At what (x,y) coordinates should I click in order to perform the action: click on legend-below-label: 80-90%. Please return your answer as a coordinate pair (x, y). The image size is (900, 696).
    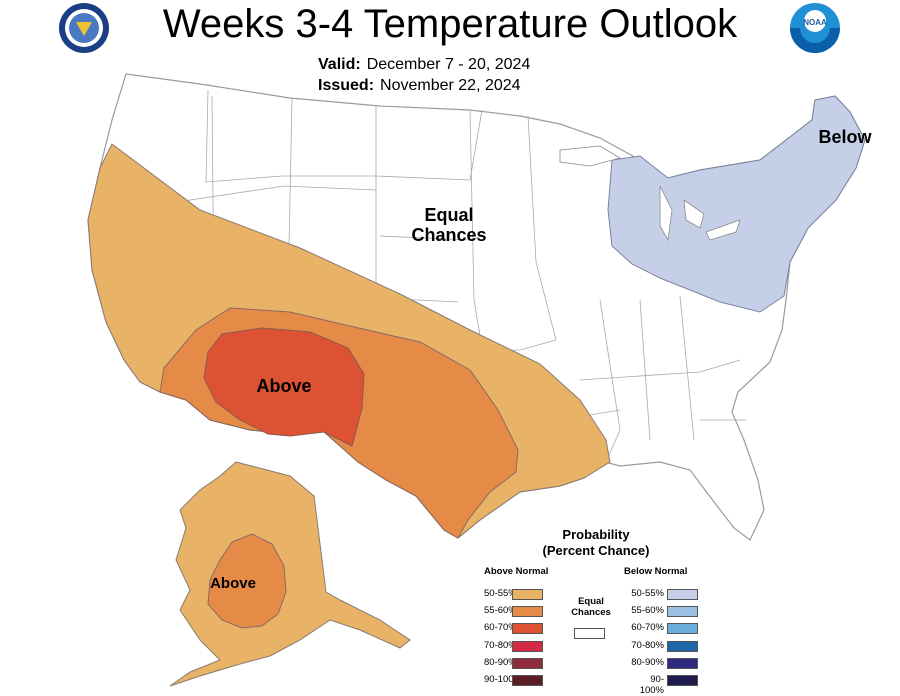
    Looking at the image, I should click on (647, 662).